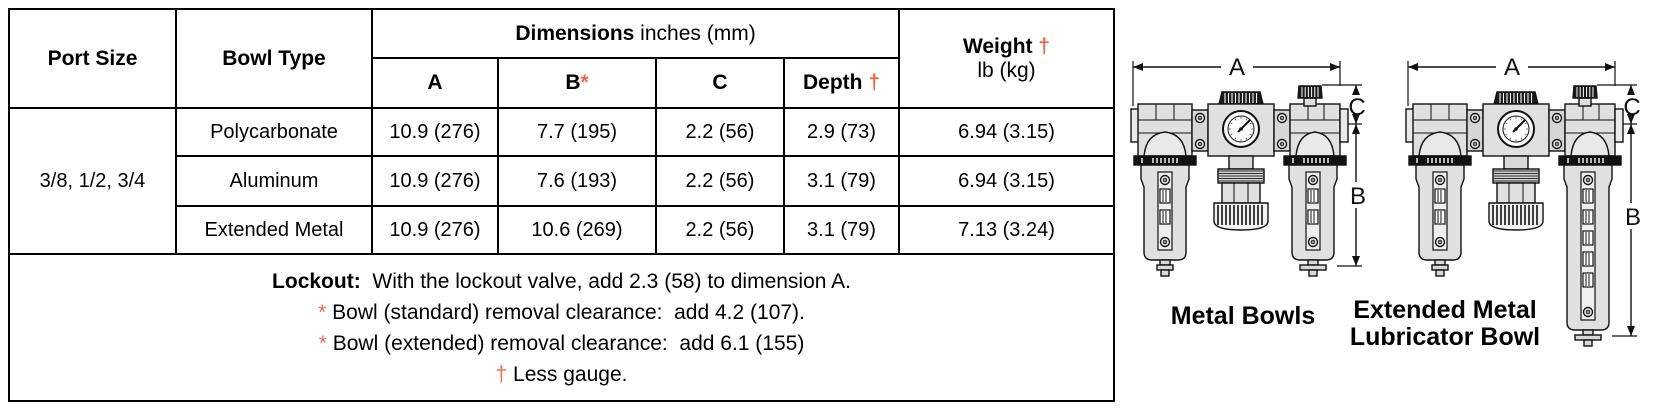 The width and height of the screenshot is (1658, 413). What do you see at coordinates (577, 83) in the screenshot?
I see `header-col-b: B*` at bounding box center [577, 83].